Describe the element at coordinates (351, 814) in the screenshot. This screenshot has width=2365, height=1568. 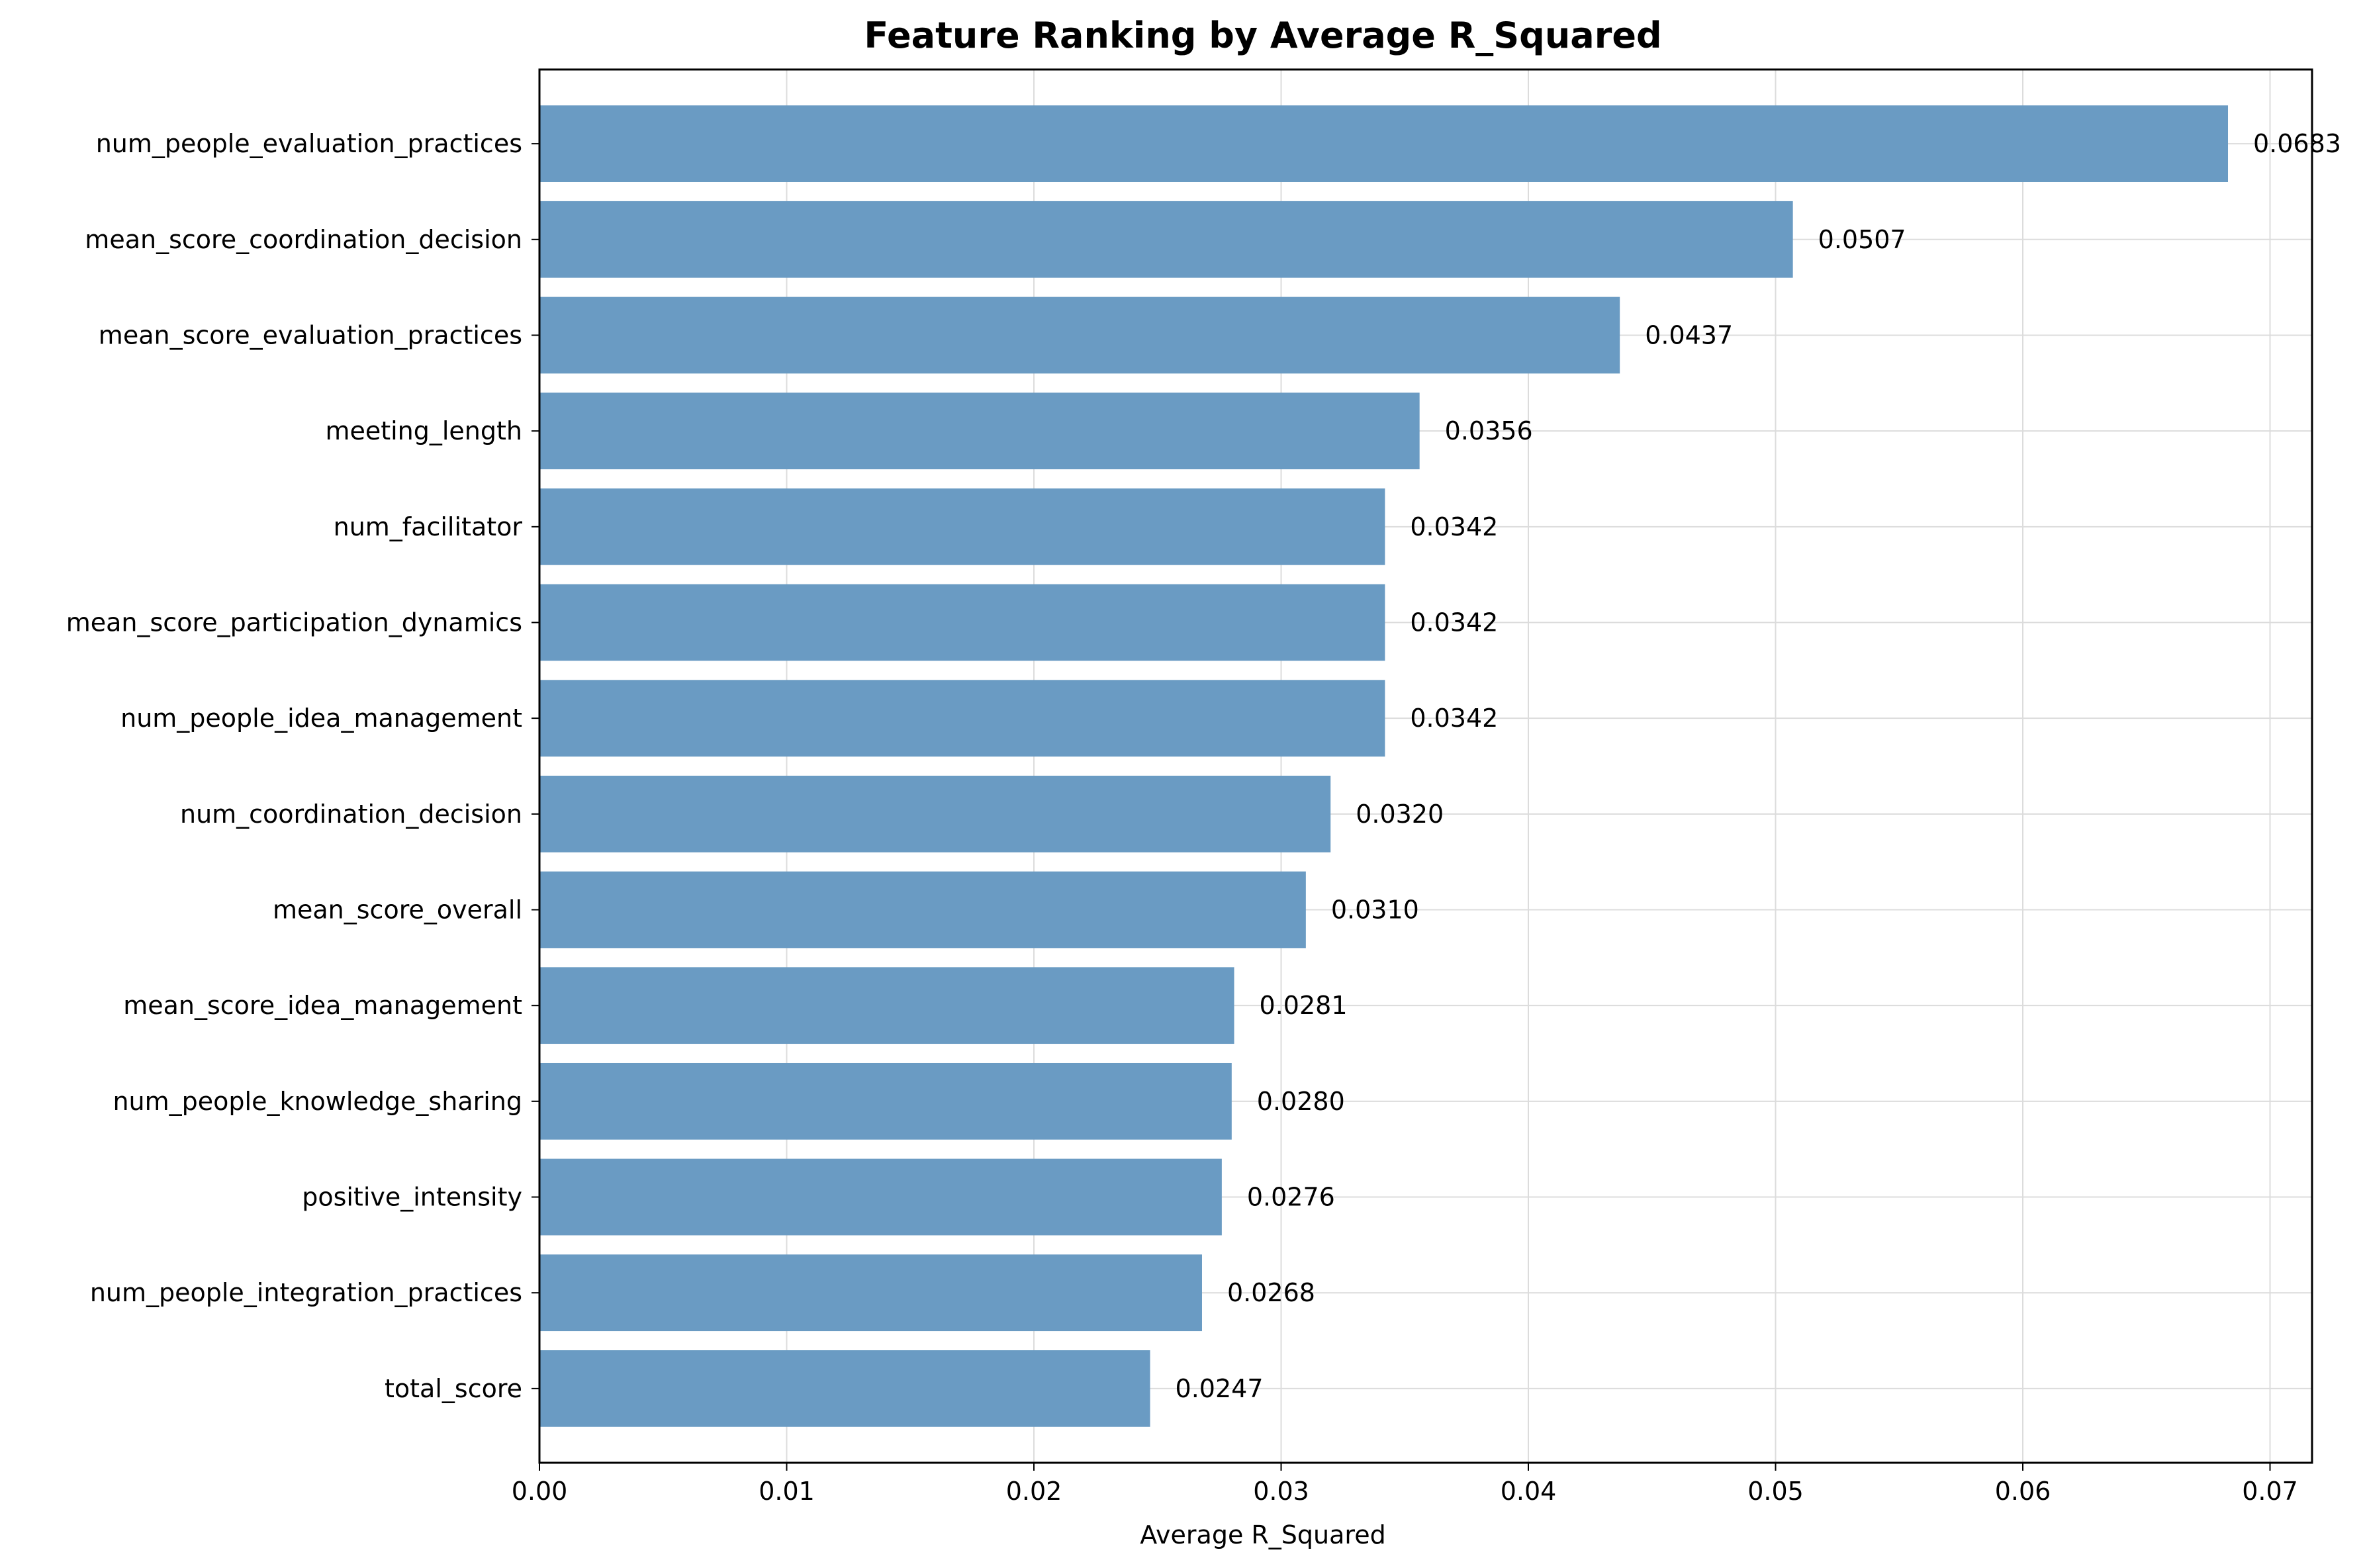
I see `y-tick-label: num_coordination_decision` at that location.